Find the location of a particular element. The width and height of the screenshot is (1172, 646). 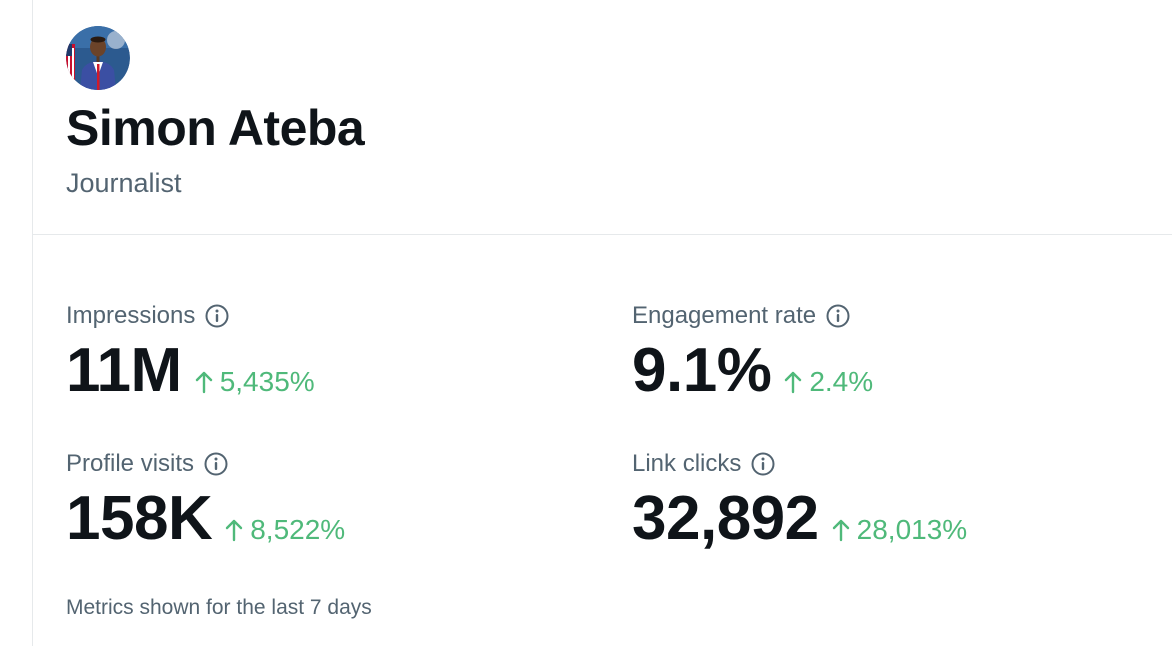

metric-change: 2.4% is located at coordinates (828, 382).